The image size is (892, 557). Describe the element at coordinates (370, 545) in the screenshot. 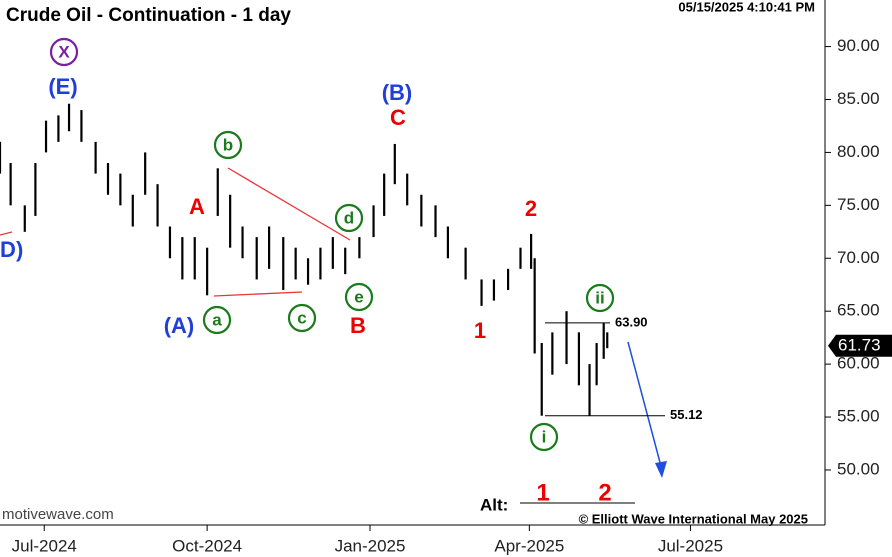

I see `x-tick-label: Jan-2025` at that location.